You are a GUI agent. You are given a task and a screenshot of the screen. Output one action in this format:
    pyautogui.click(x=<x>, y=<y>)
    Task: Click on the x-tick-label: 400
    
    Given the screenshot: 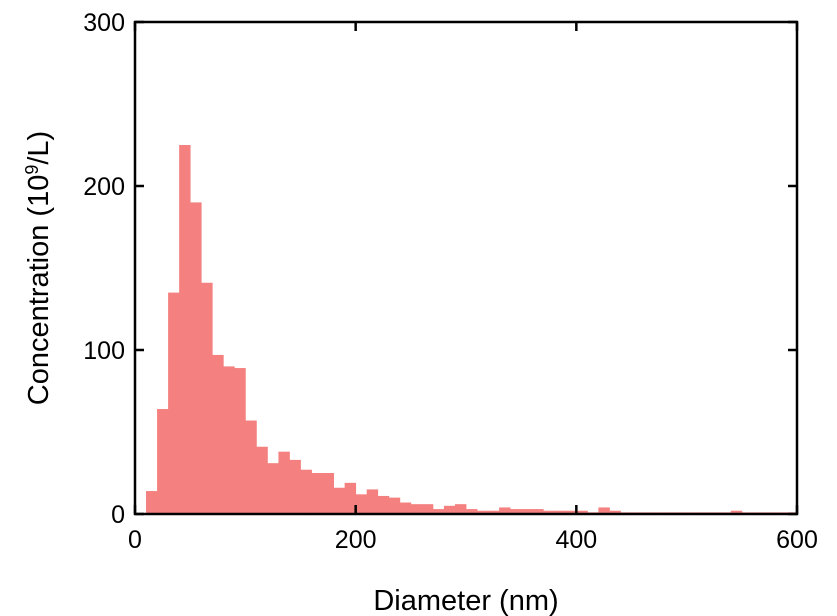 What is the action you would take?
    pyautogui.click(x=576, y=540)
    